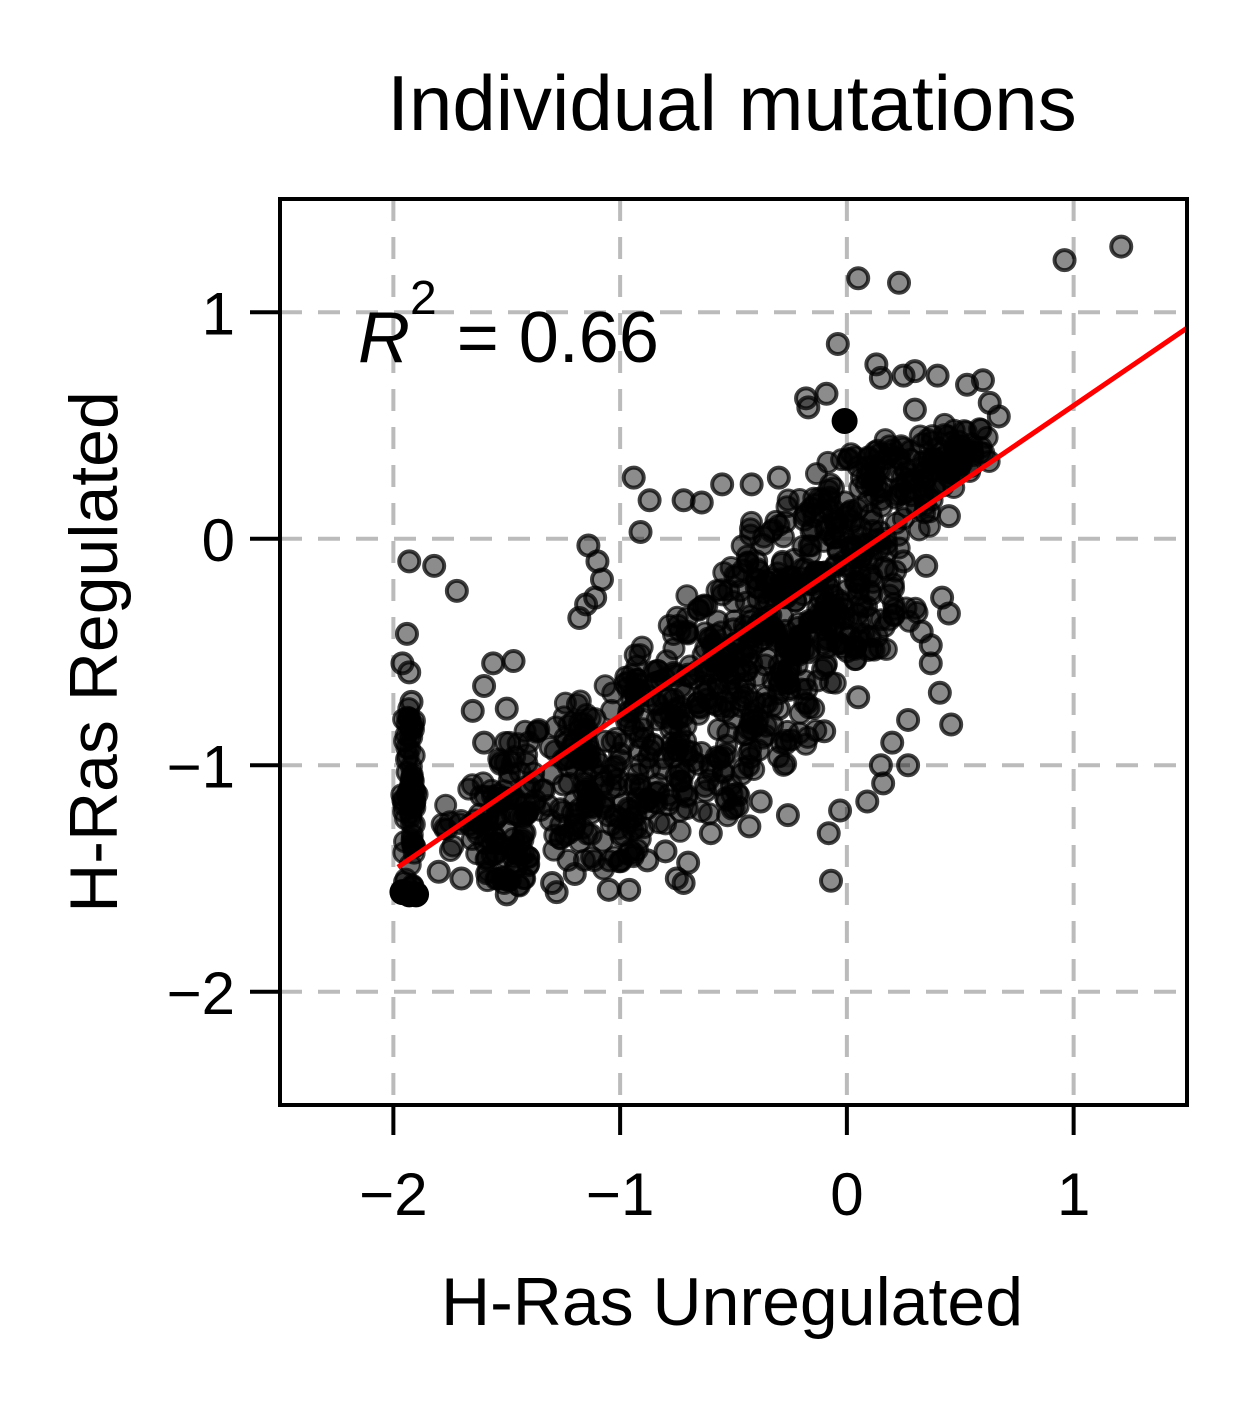 This screenshot has width=1245, height=1401. Describe the element at coordinates (384, 338) in the screenshot. I see `r2-symbol: R` at that location.